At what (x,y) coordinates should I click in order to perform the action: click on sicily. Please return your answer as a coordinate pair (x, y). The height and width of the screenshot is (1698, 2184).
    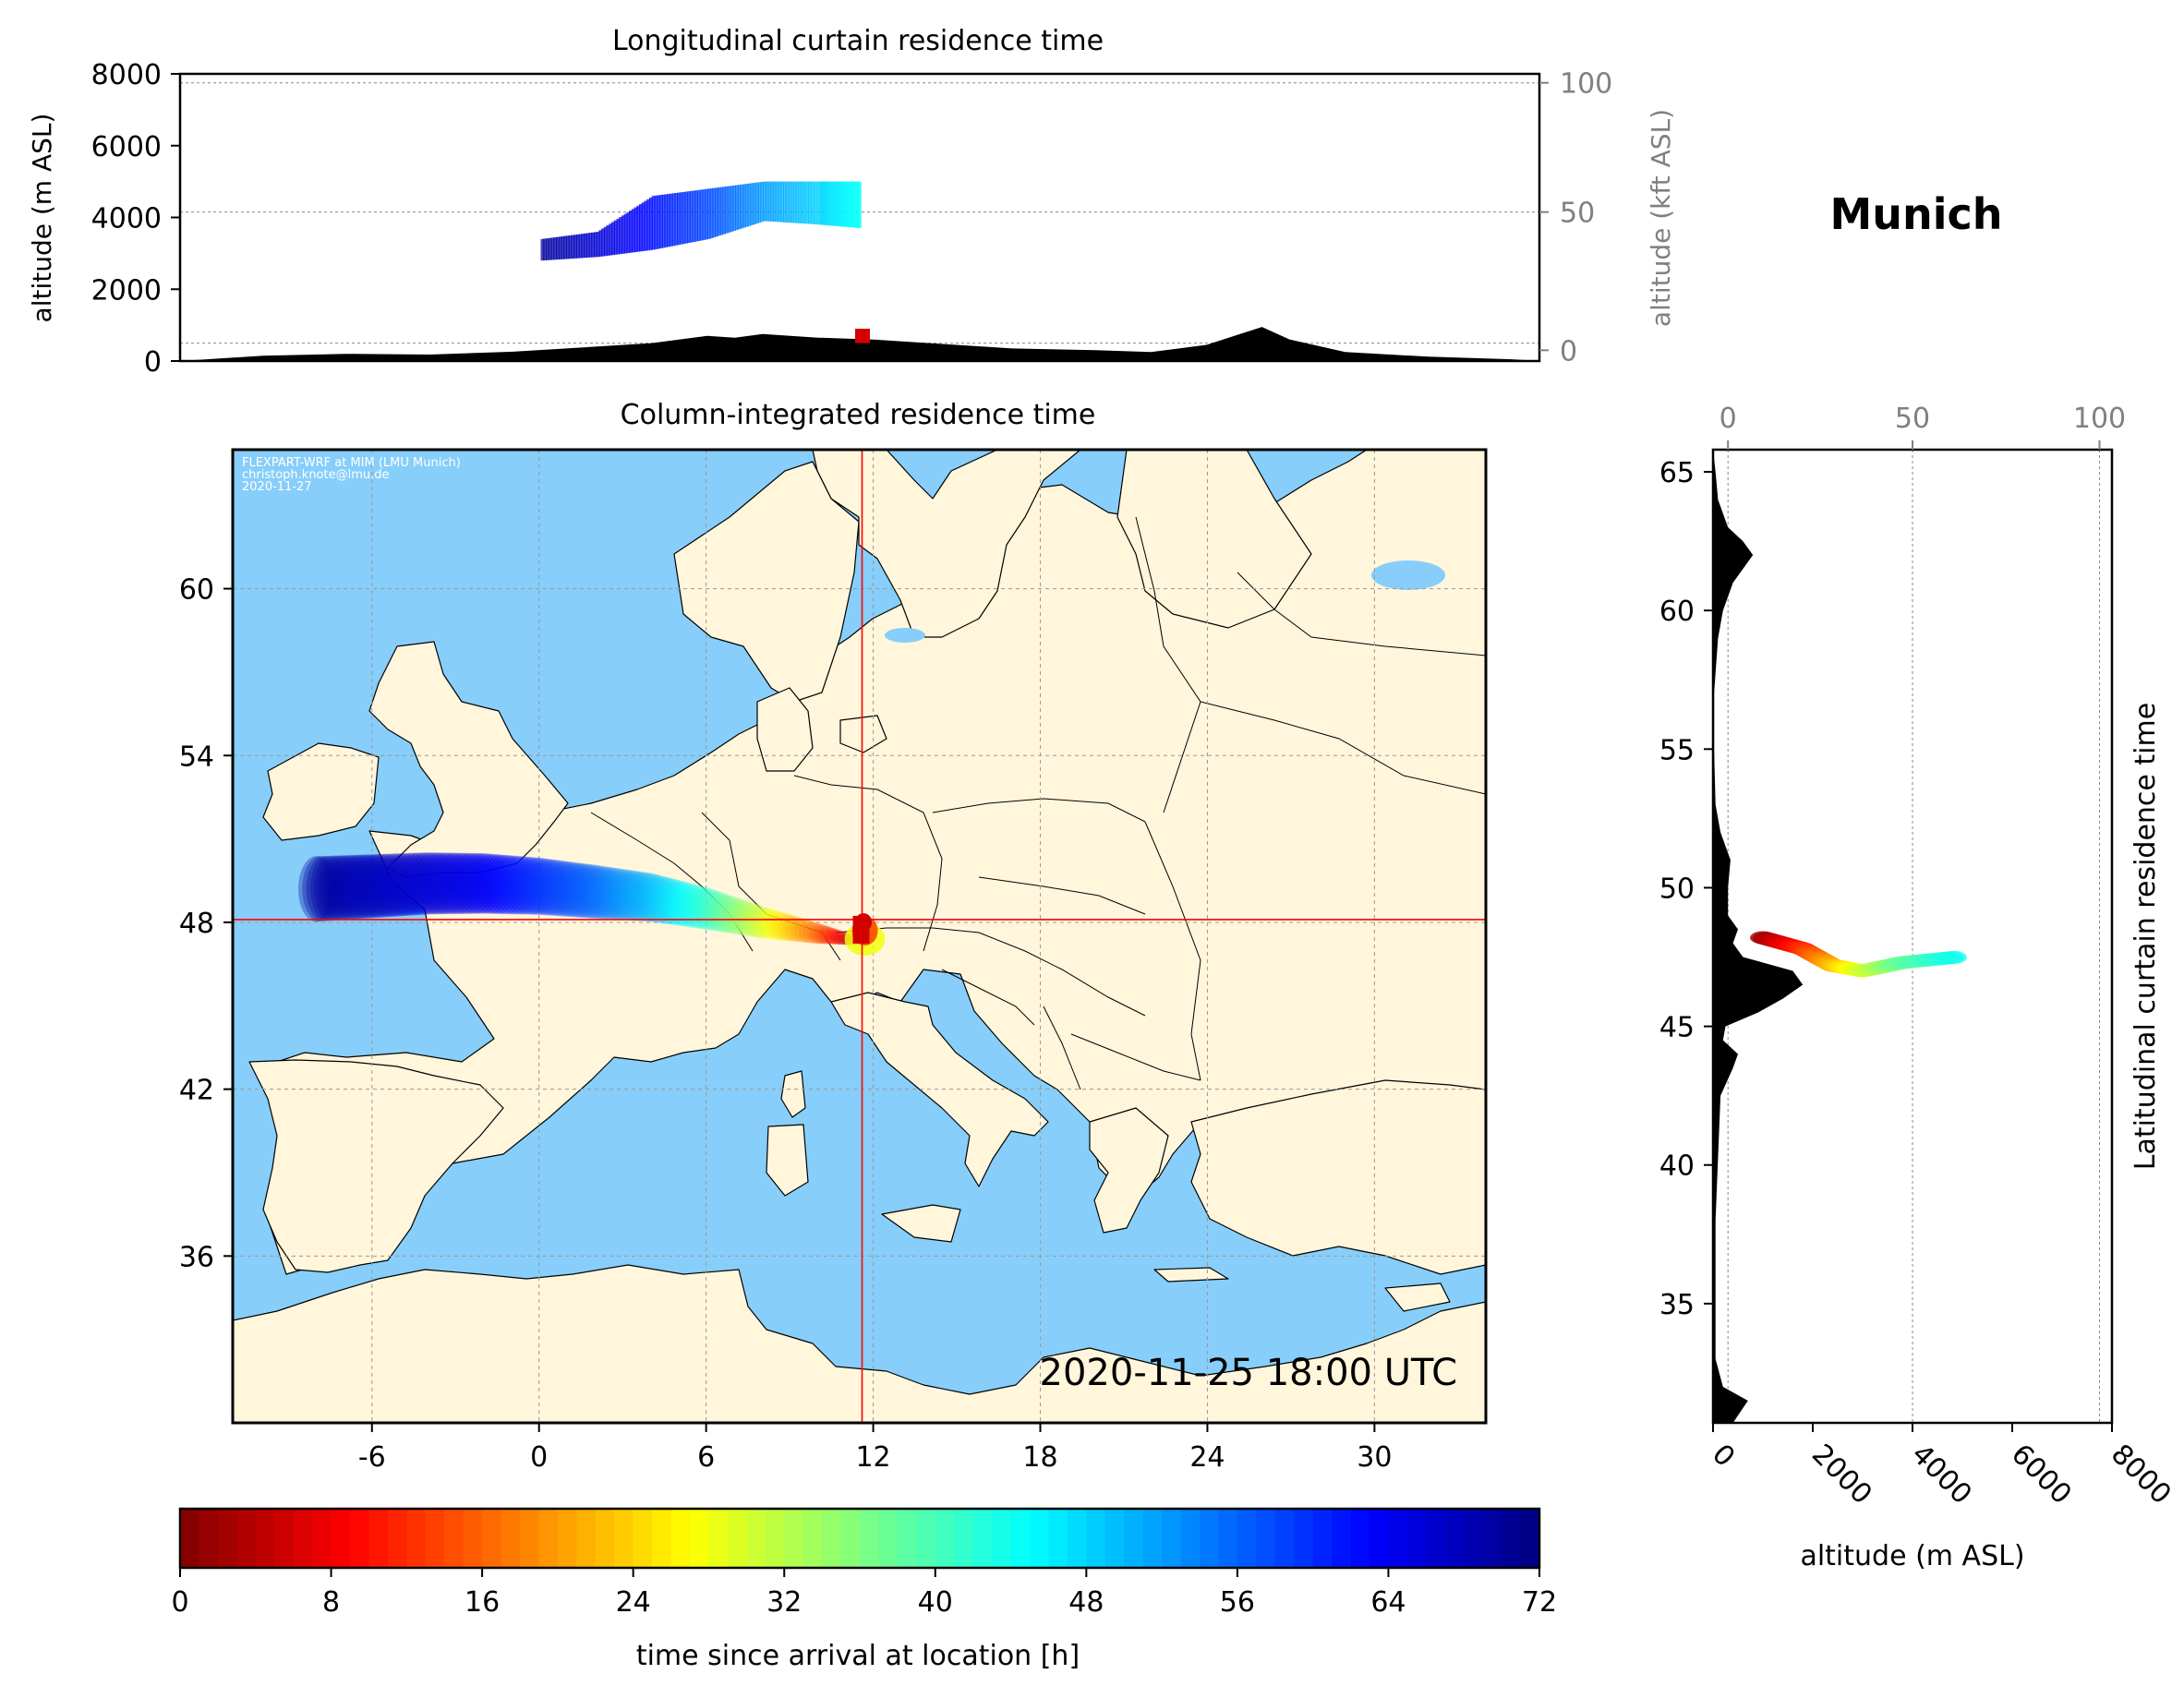
    Looking at the image, I should click on (921, 1223).